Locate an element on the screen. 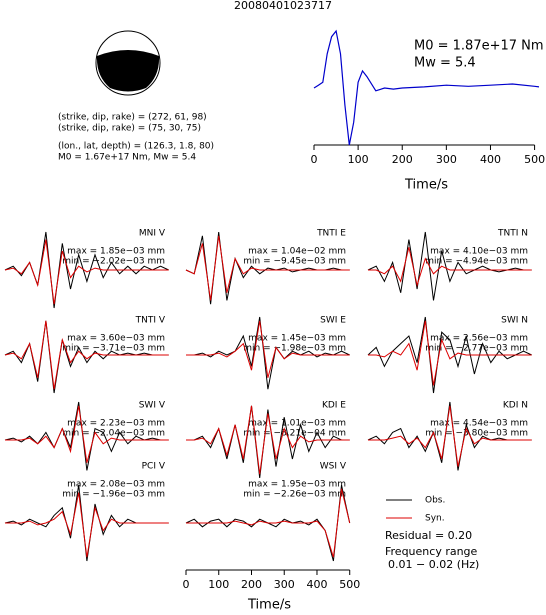  max-label: max = 1.04e−02 mm is located at coordinates (297, 252).